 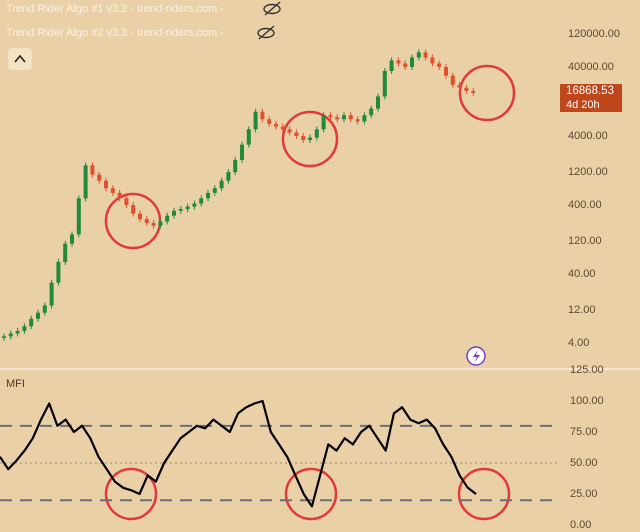 What do you see at coordinates (591, 67) in the screenshot?
I see `y-tick-label: 40000.00` at bounding box center [591, 67].